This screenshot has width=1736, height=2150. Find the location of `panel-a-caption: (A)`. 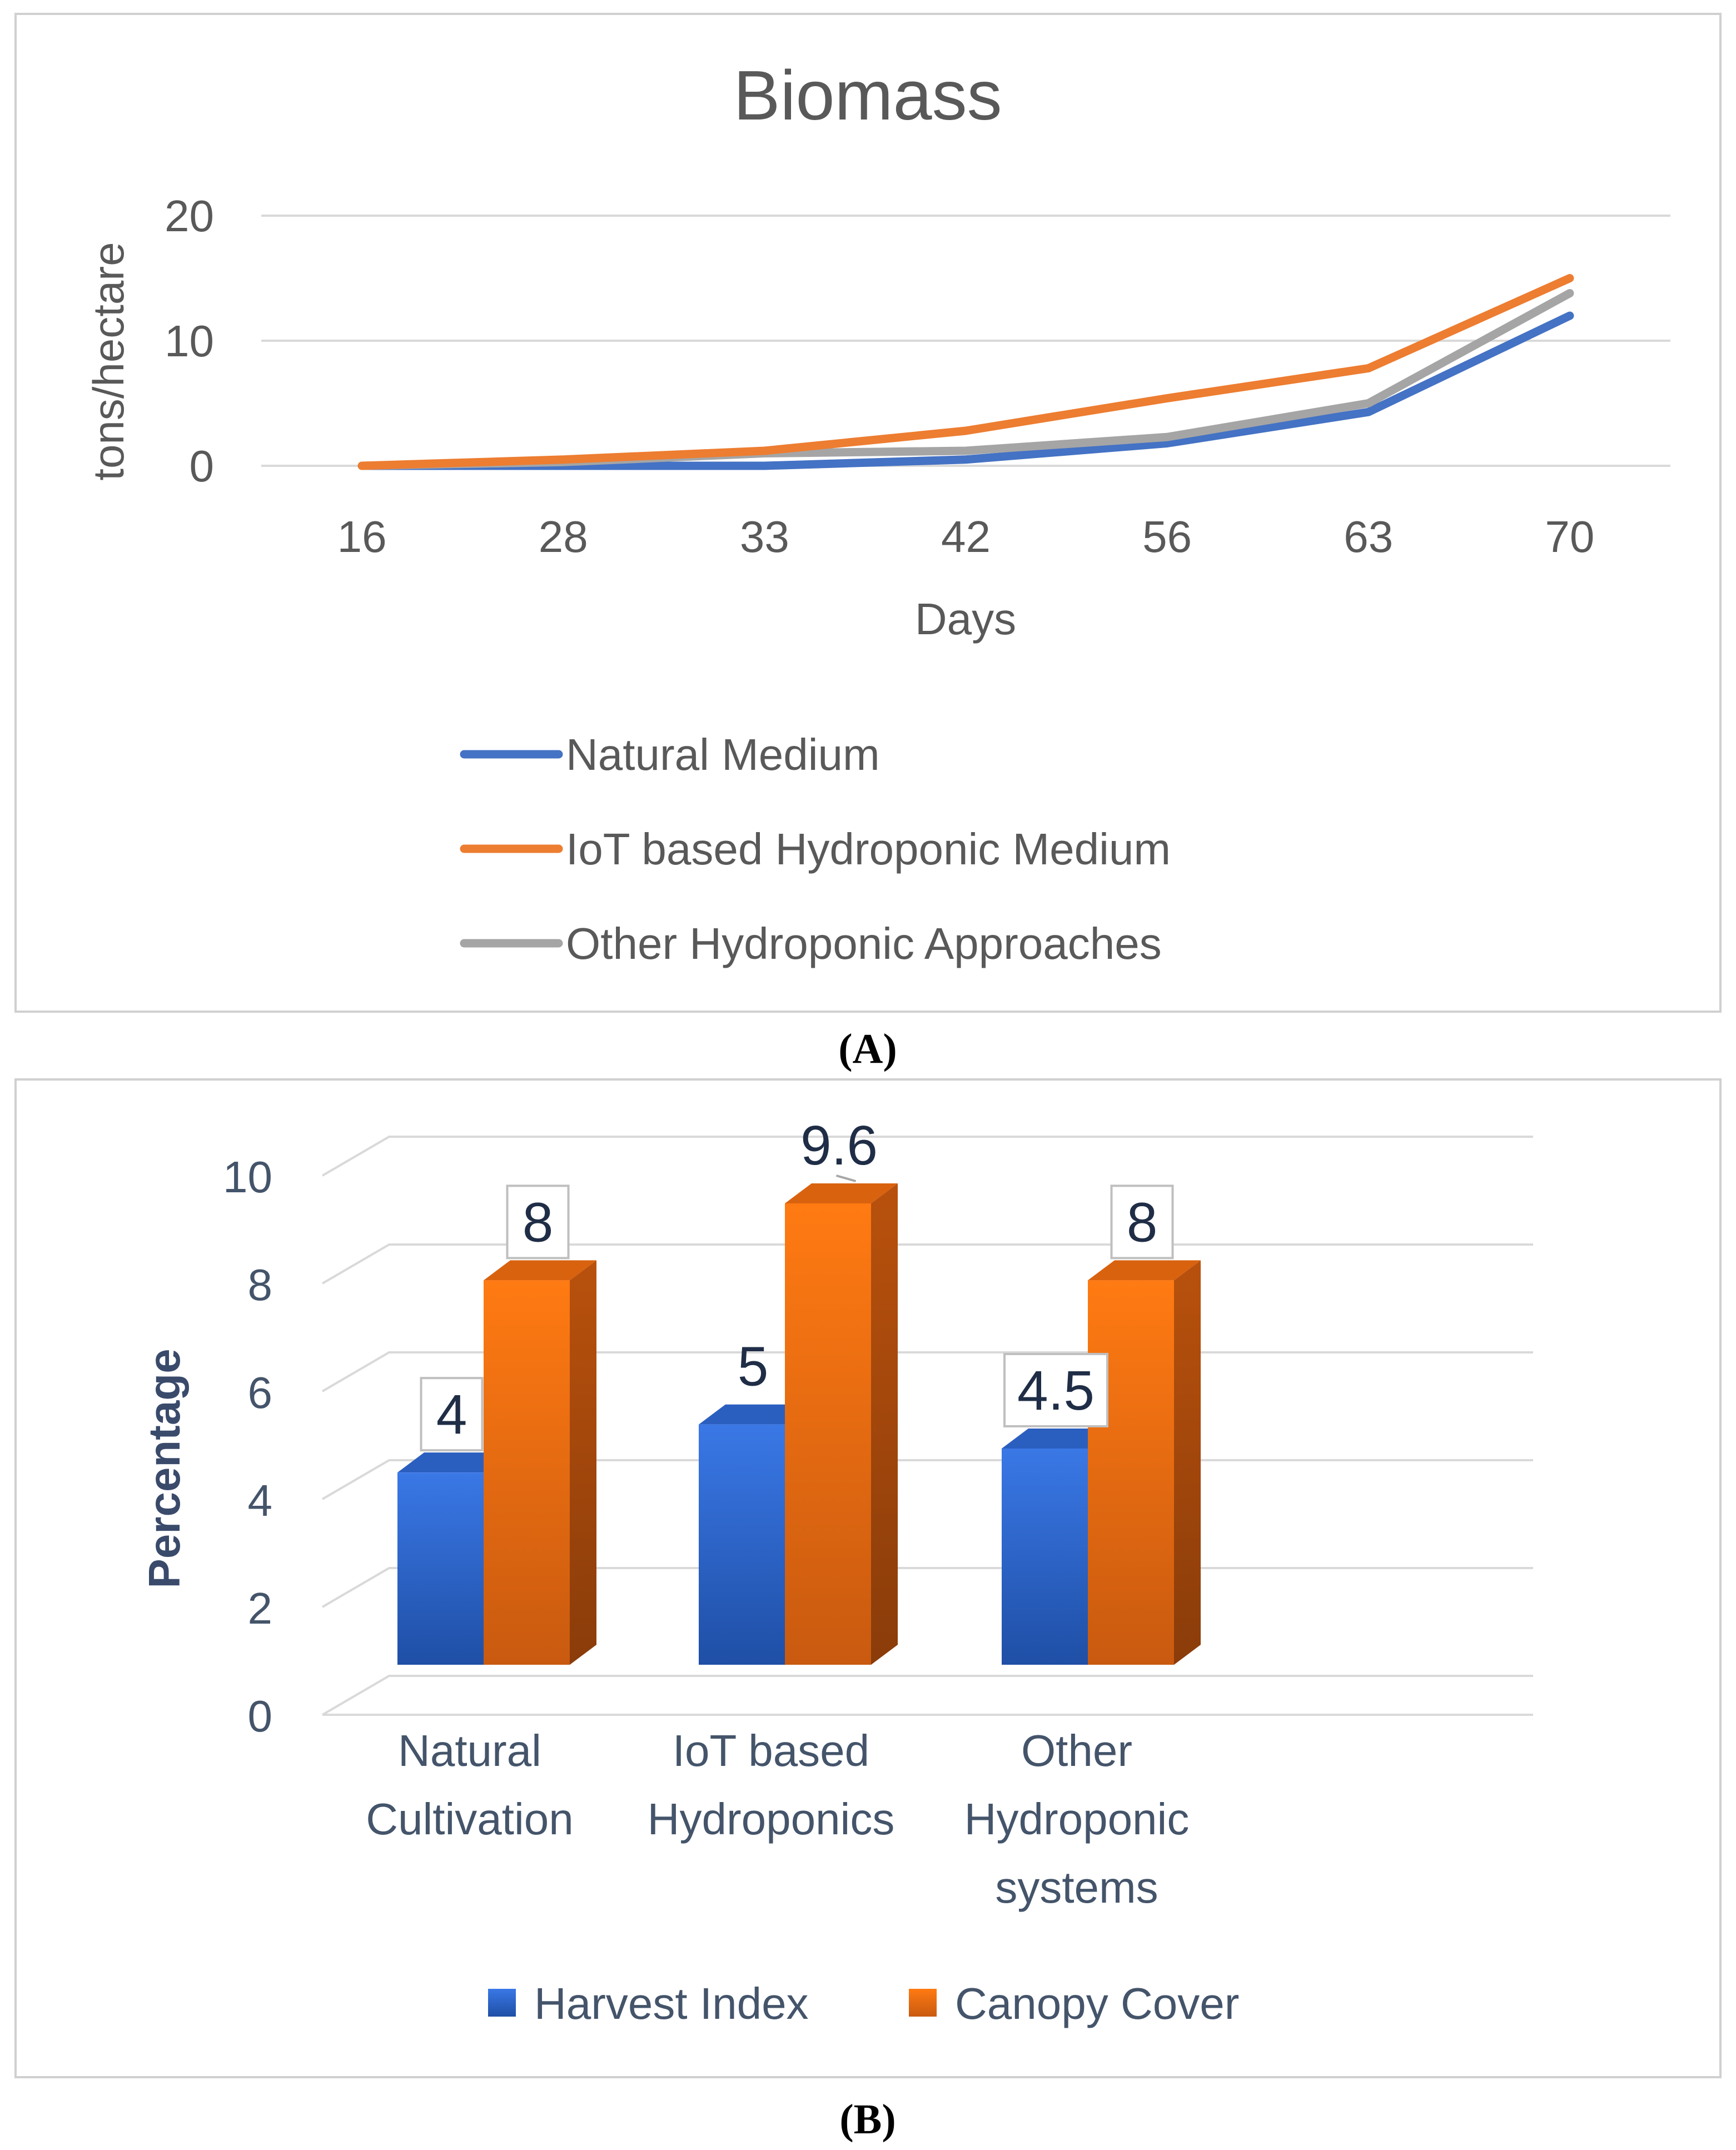

panel-a-caption: (A) is located at coordinates (867, 1049).